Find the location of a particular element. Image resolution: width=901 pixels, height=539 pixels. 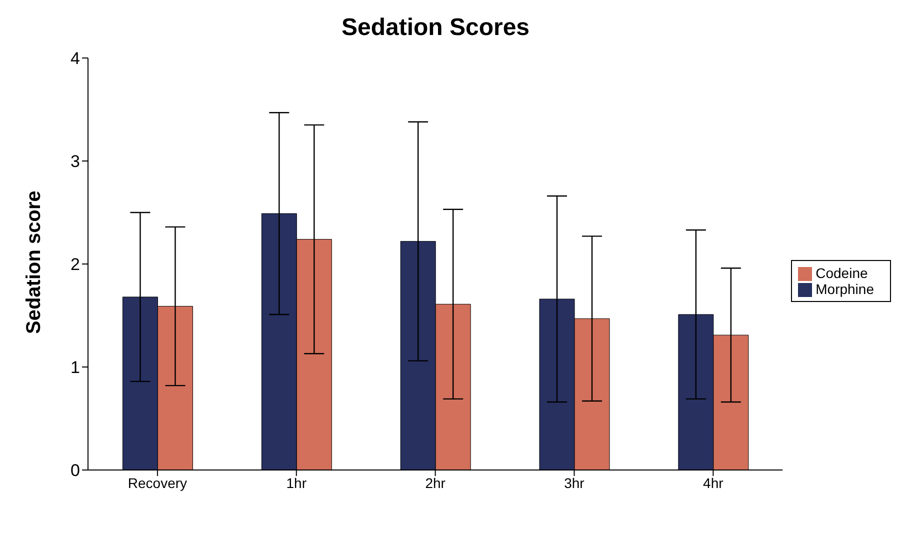

chart-title: Sedation Scores is located at coordinates (435, 28).